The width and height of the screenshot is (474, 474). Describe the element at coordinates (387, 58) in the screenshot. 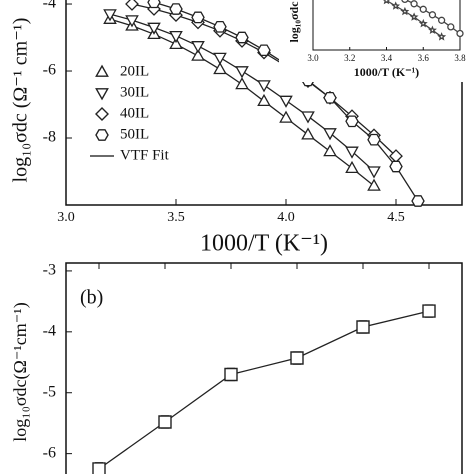

I see `x-tick-label: 3.4` at that location.